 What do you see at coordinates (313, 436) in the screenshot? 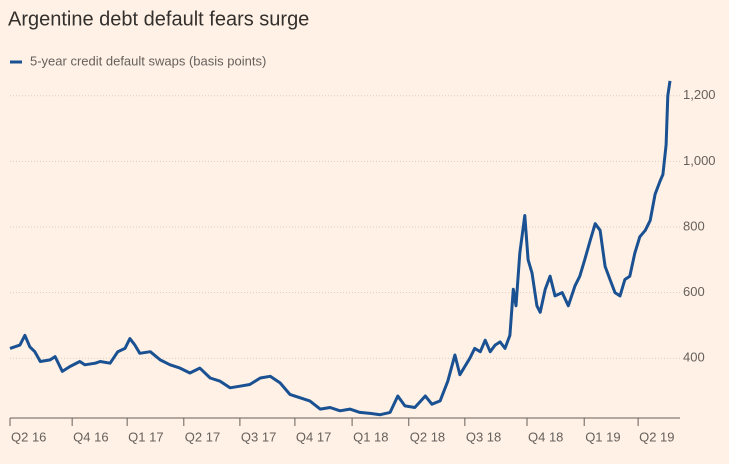
I see `x-tick-label: Q4 17` at bounding box center [313, 436].